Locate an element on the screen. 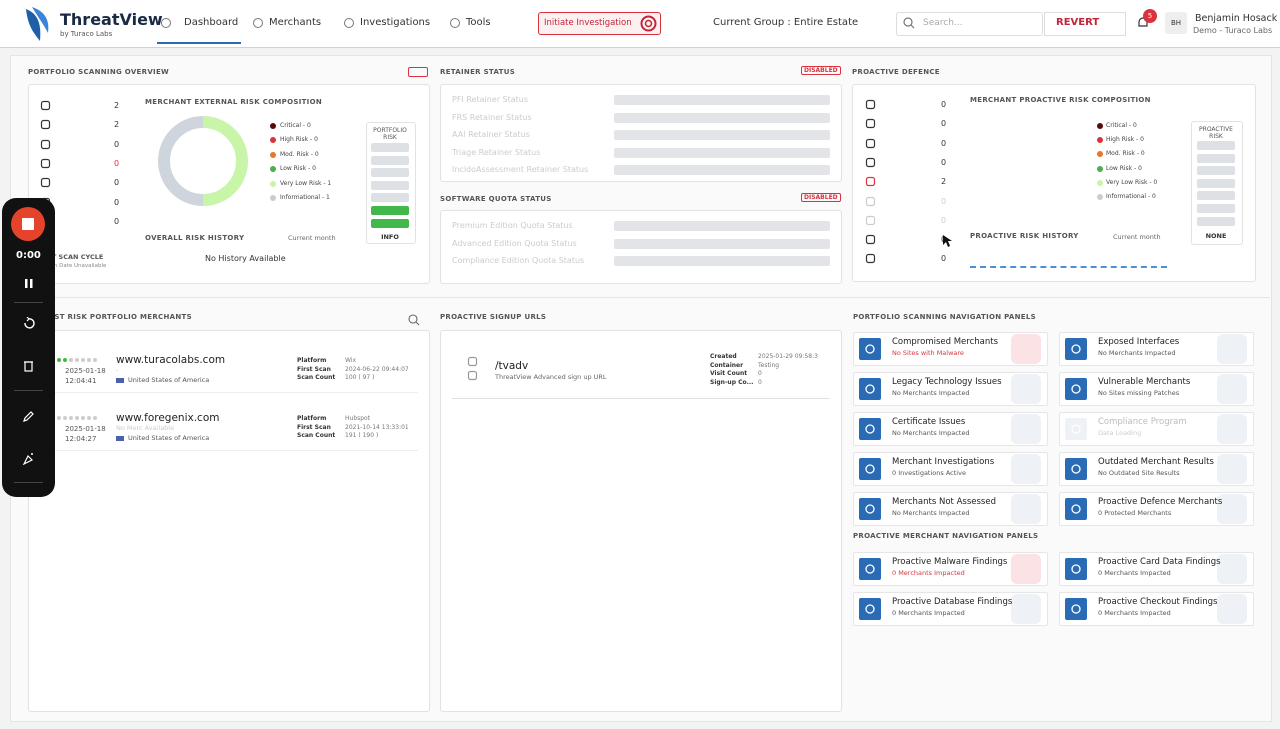  cursor is located at coordinates (947, 241).